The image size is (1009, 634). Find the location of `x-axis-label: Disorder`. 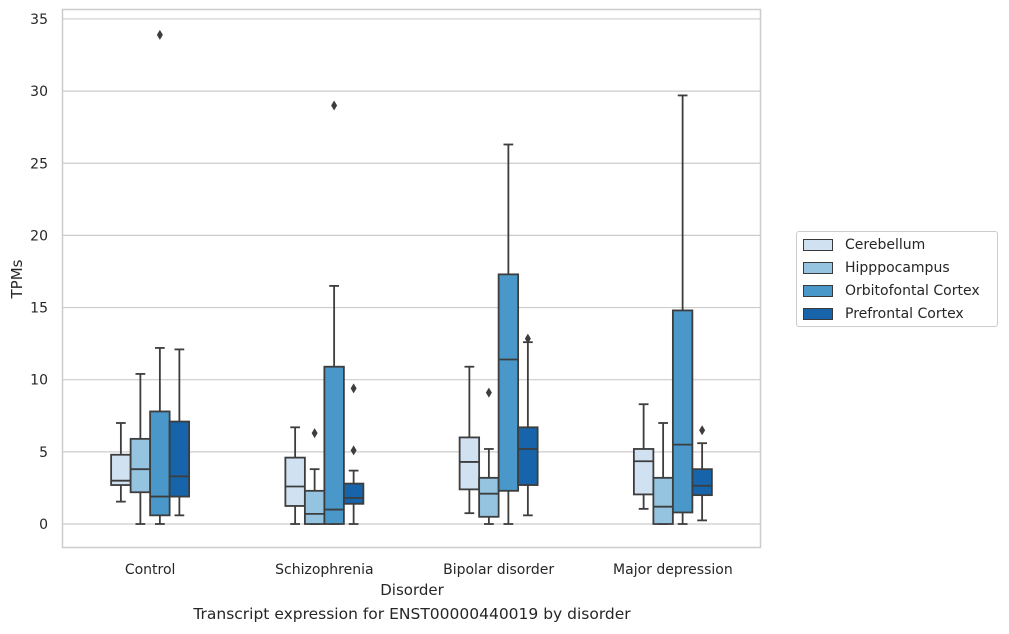

x-axis-label: Disorder is located at coordinates (412, 590).